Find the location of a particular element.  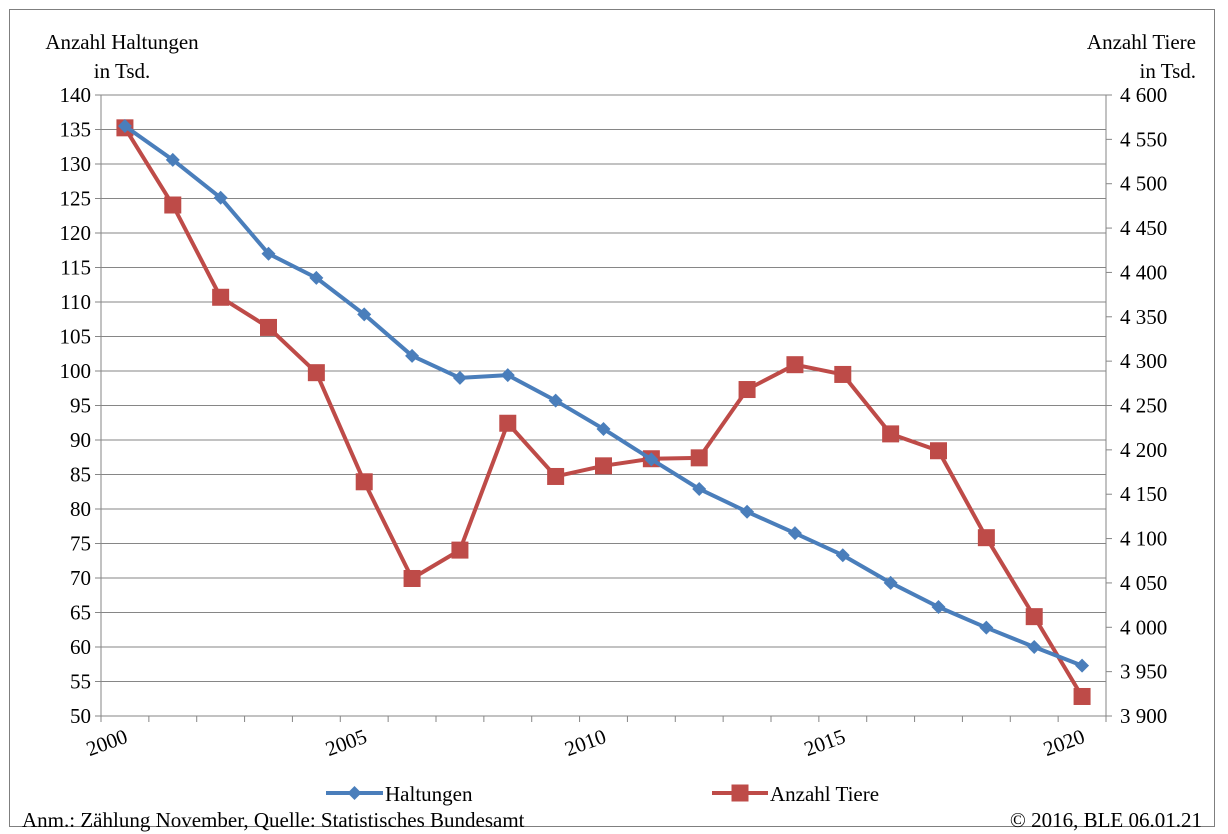

x-tick-label: 2010 is located at coordinates (586, 742).